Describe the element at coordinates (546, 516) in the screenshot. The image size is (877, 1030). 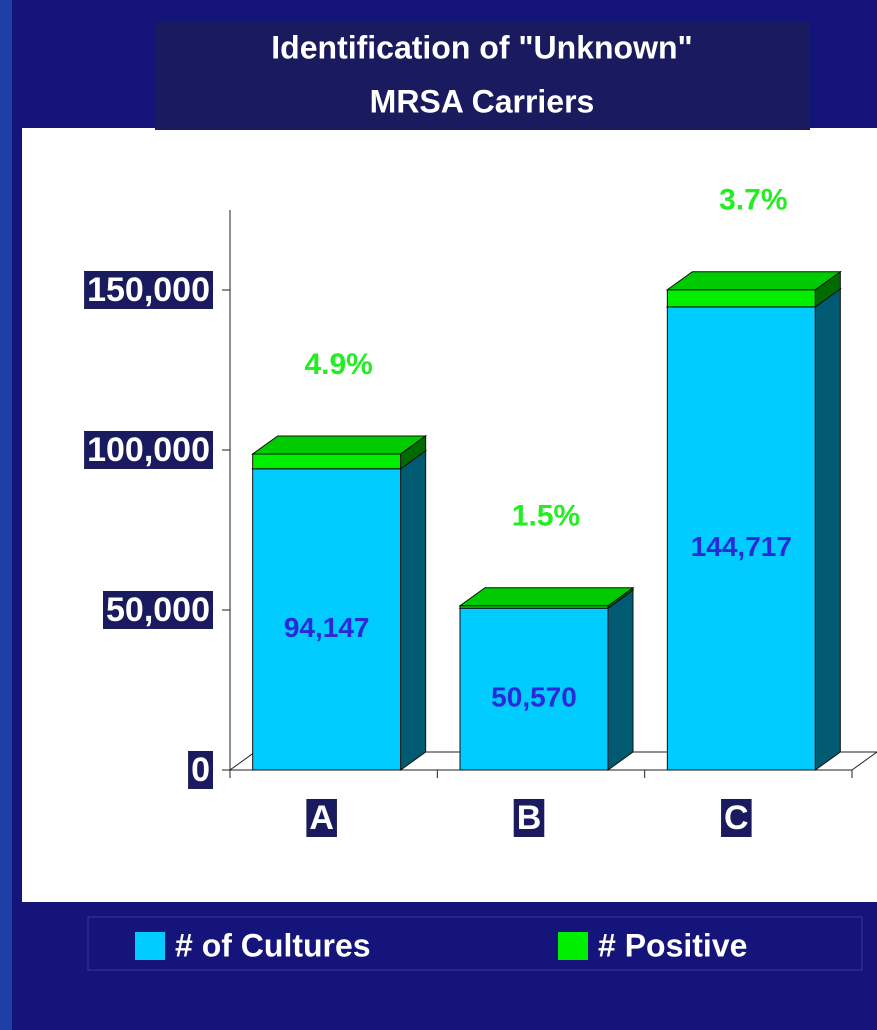
I see `annotation: 1.5%` at that location.